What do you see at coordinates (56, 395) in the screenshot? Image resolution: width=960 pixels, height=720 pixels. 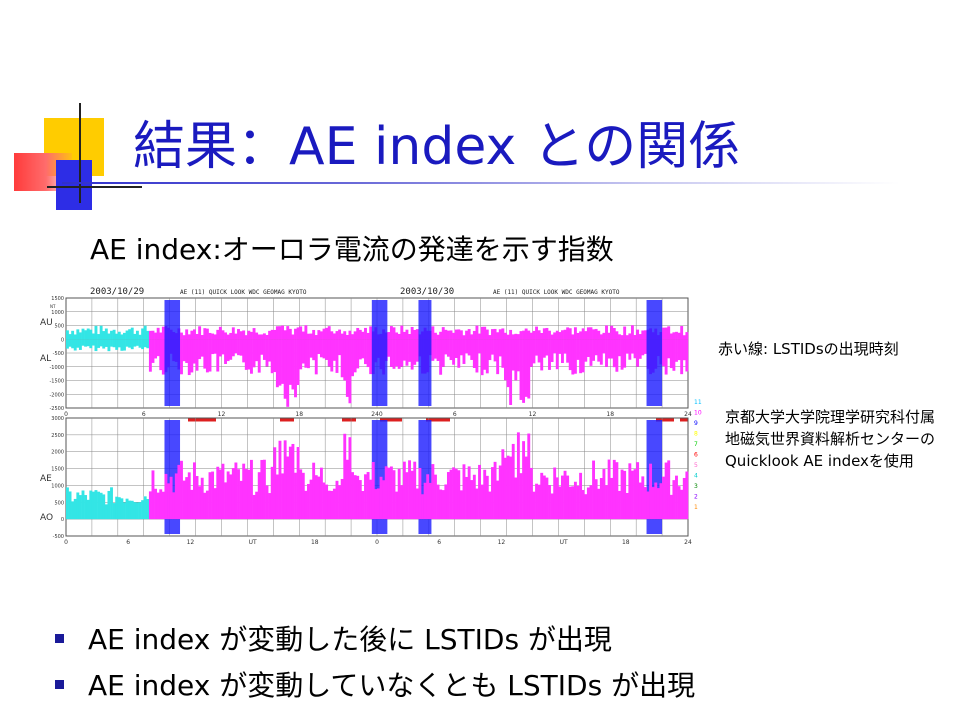 I see `y-tick-label: -2000` at bounding box center [56, 395].